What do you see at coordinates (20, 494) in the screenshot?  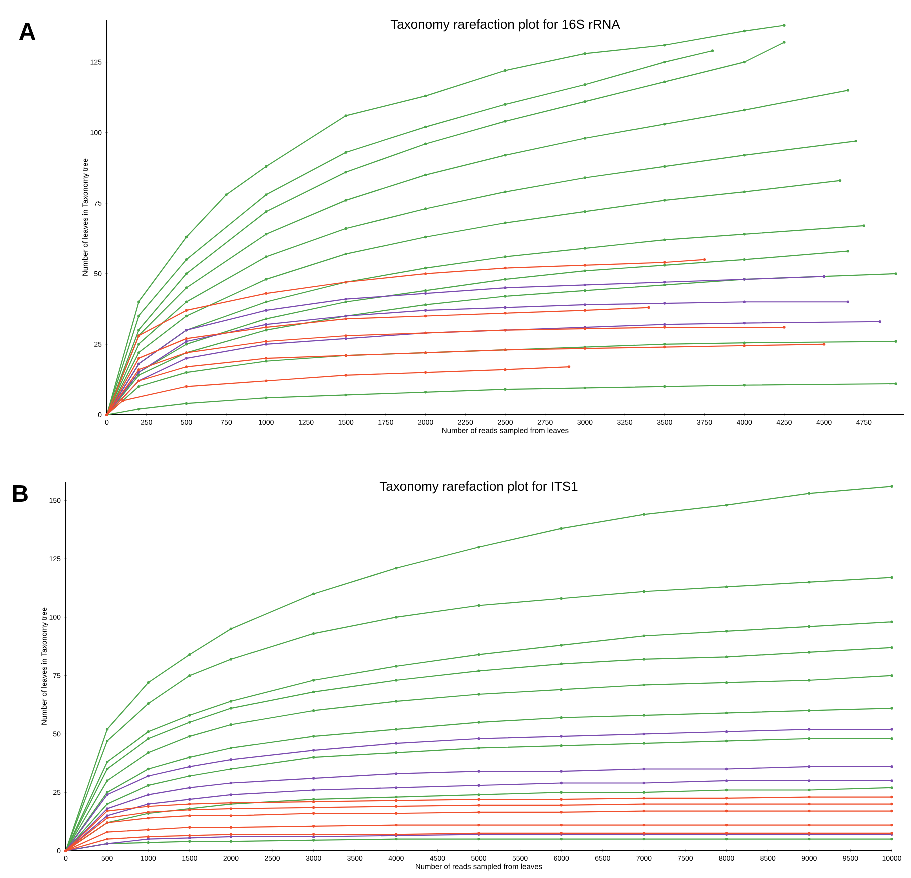 I see `text: B` at bounding box center [20, 494].